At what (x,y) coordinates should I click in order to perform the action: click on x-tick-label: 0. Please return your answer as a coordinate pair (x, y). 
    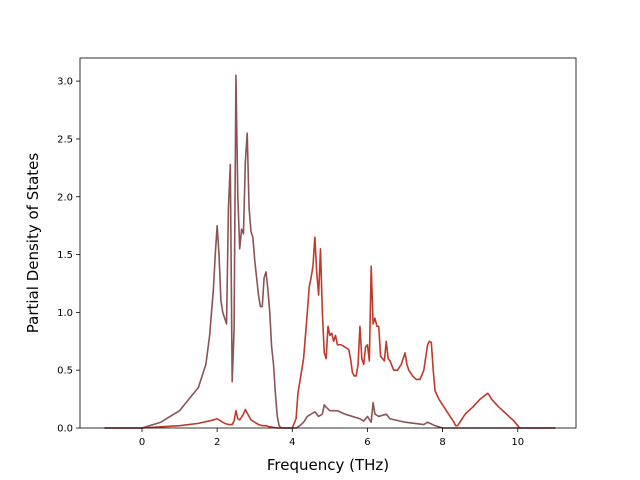
    Looking at the image, I should click on (142, 442).